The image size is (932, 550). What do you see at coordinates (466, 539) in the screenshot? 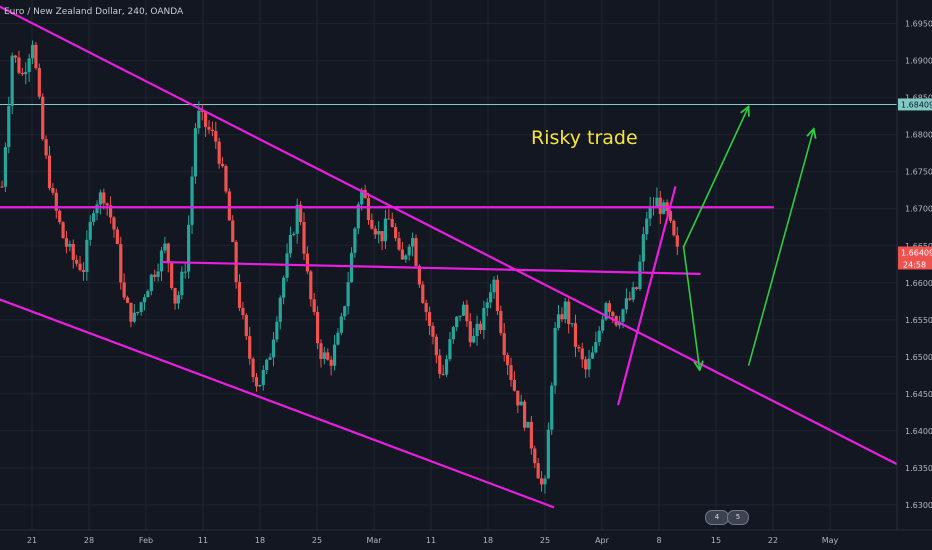
I see `time-axis: 21 28 Feb 11 18 25 Mar 11 18 25 Apr 8 15 22 May` at bounding box center [466, 539].